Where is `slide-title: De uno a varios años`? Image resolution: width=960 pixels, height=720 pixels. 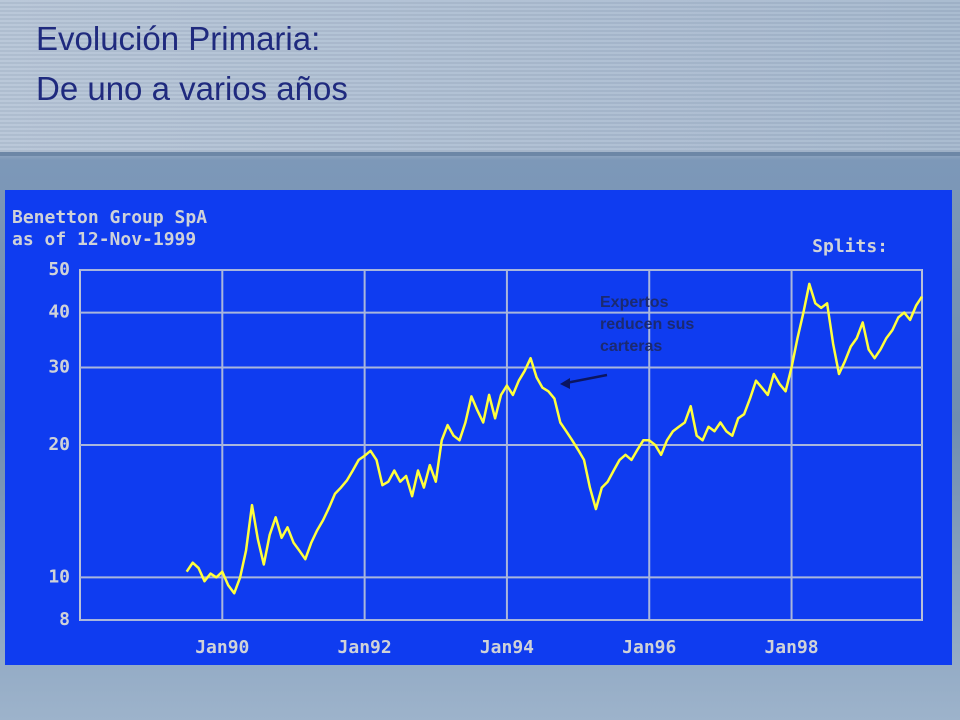
slide-title: De uno a varios años is located at coordinates (192, 88).